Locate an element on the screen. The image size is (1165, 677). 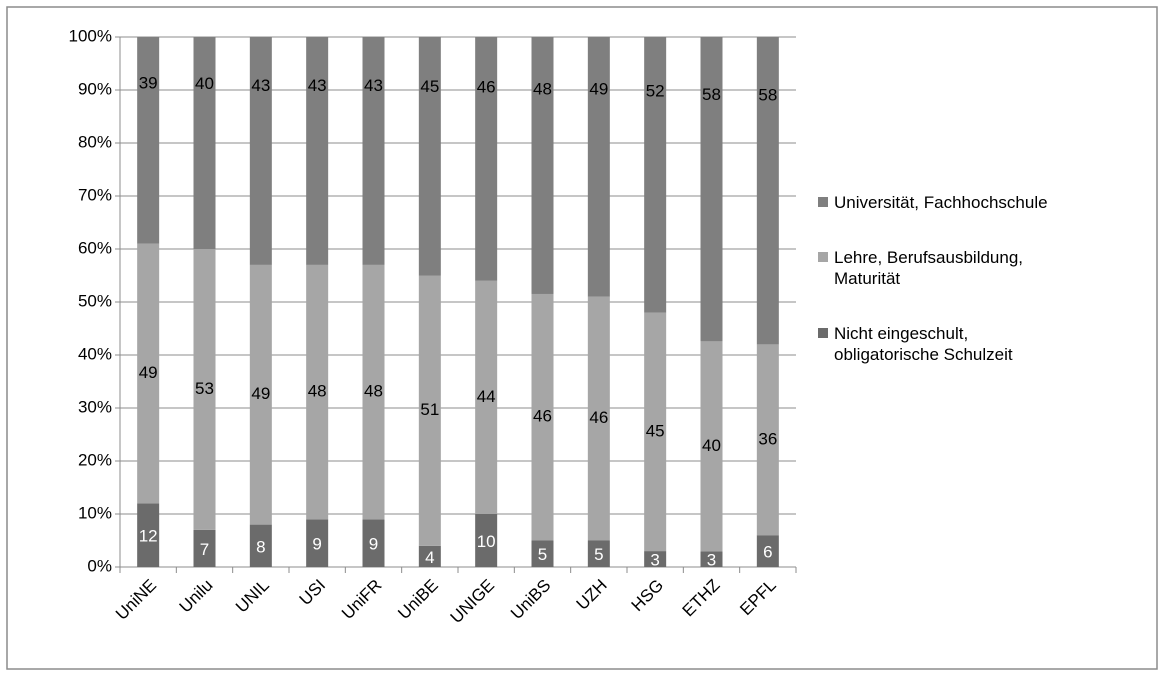
y-tick-label: 30% is located at coordinates (95, 406).